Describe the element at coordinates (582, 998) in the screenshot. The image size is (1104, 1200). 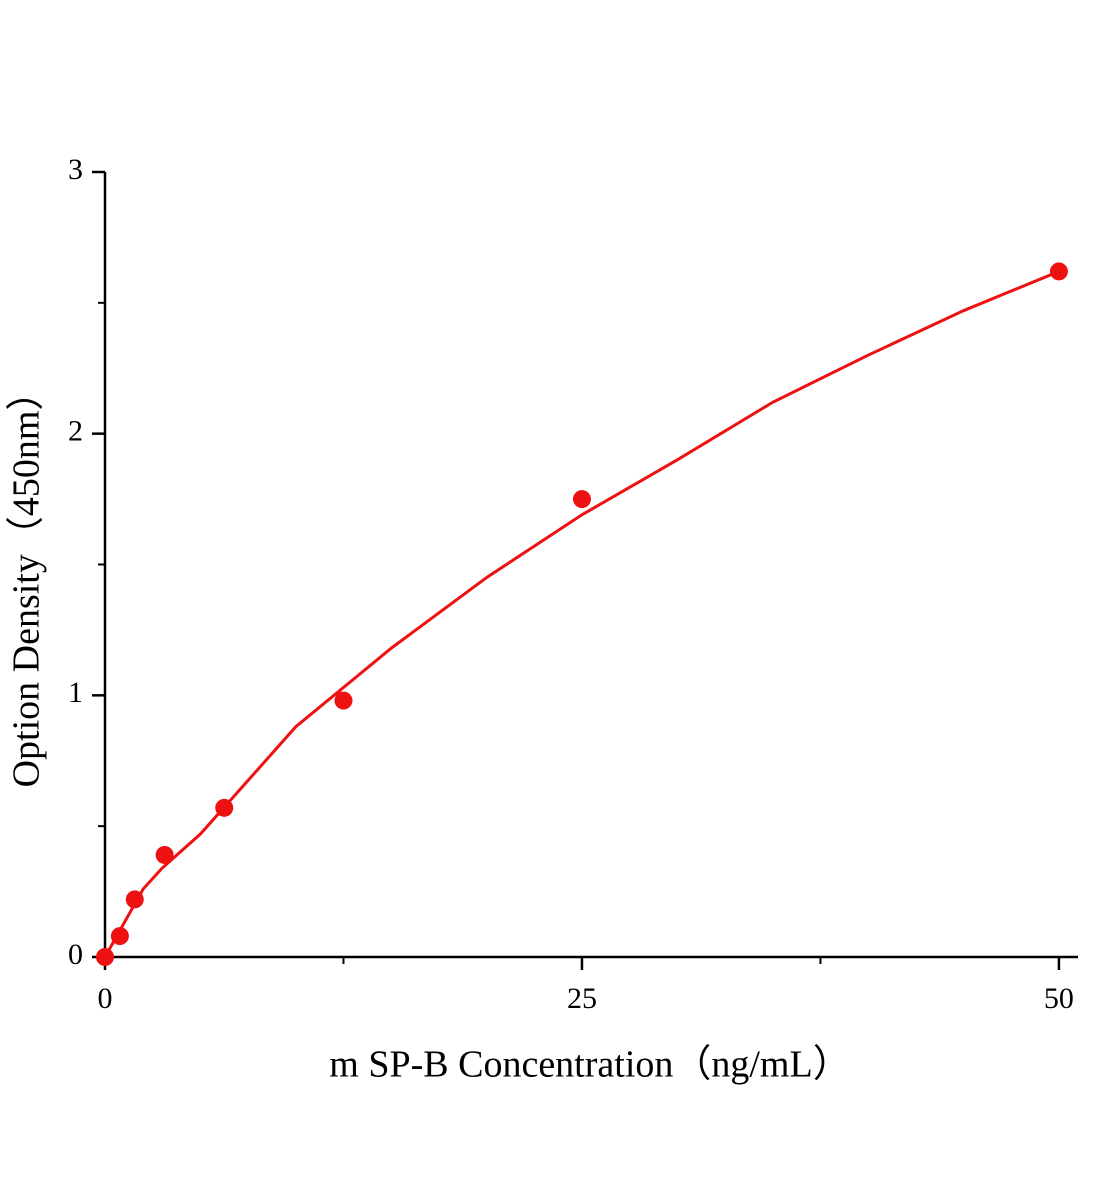
I see `x-tick-label: 25` at that location.